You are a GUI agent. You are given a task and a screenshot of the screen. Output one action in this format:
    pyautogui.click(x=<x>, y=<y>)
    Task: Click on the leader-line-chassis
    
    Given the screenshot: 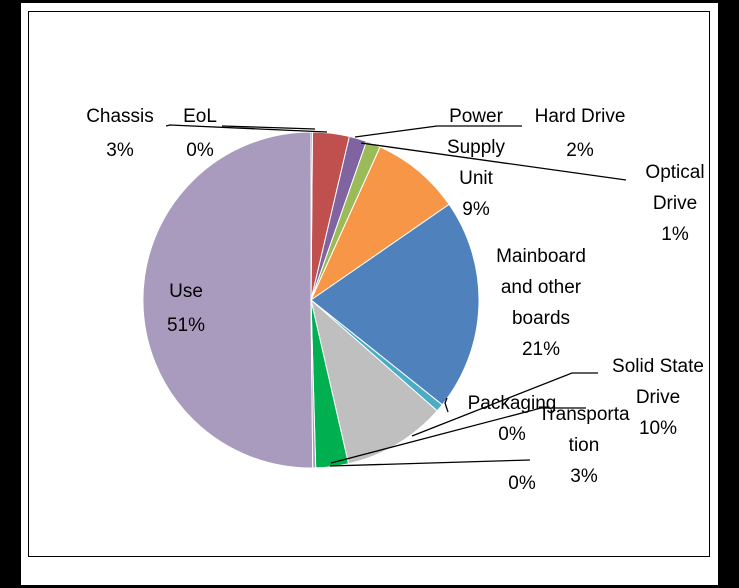 What is the action you would take?
    pyautogui.click(x=246, y=128)
    